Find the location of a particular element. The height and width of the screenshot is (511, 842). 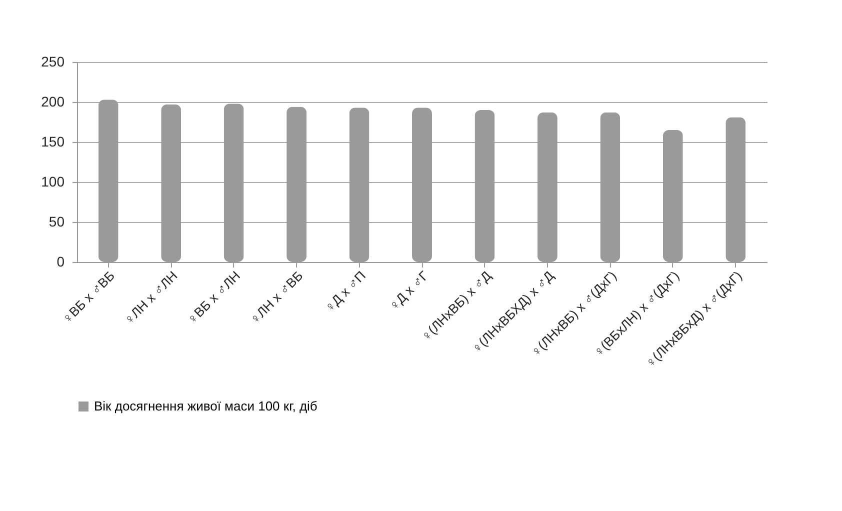

legend-label: Вік досягнення живої маси 100 кг, діб is located at coordinates (206, 406).